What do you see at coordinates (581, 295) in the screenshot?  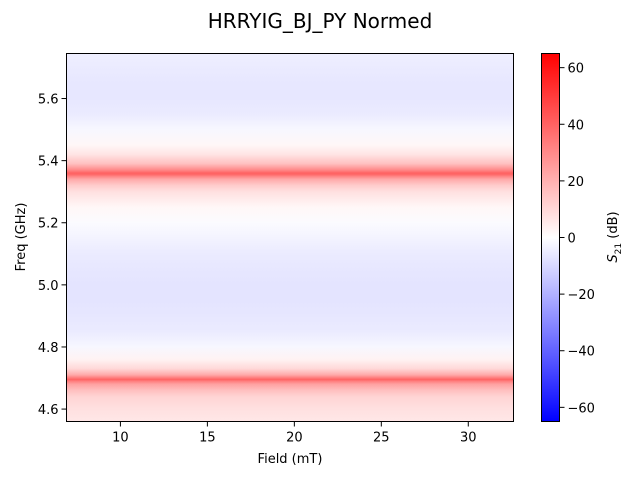 I see `colorbar-tick-label: −20` at bounding box center [581, 295].